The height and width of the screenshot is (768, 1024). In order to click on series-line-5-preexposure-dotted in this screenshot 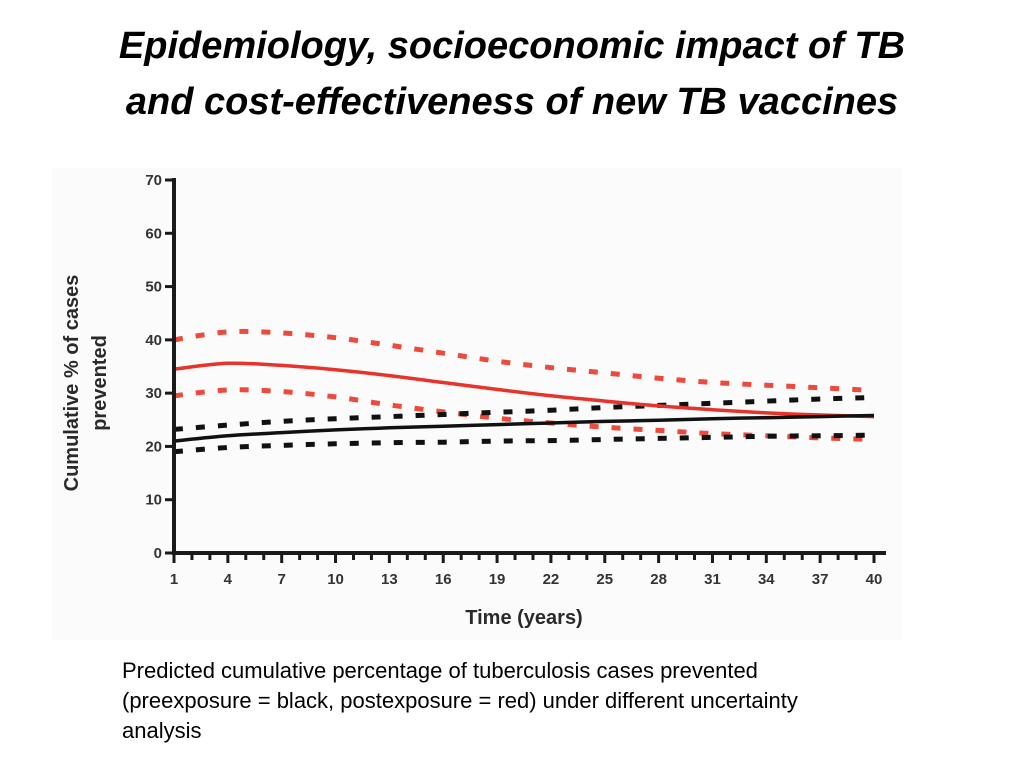, I will do `click(524, 443)`.